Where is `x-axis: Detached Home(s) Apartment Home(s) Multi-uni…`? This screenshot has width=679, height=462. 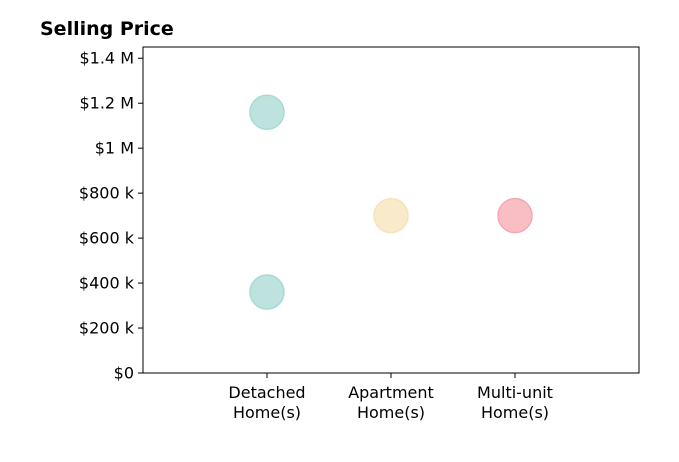 x-axis: Detached Home(s) Apartment Home(s) Multi-uni… is located at coordinates (390, 397).